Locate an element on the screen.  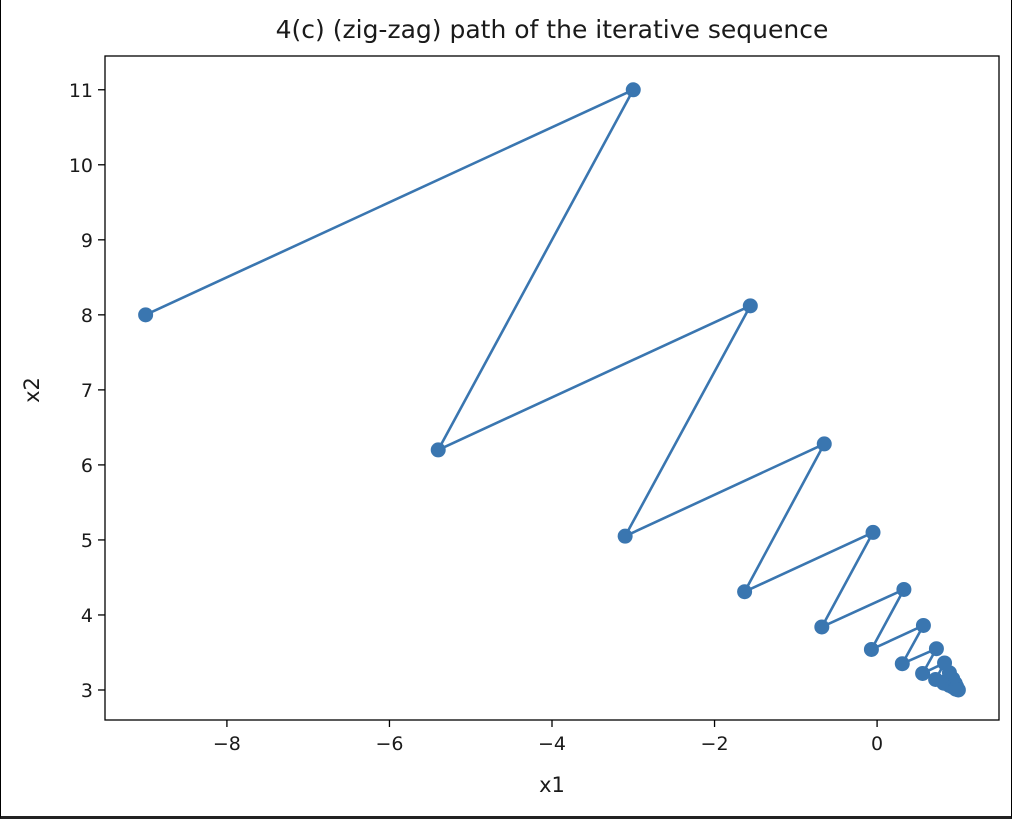
x-tick-label: 0 is located at coordinates (877, 744).